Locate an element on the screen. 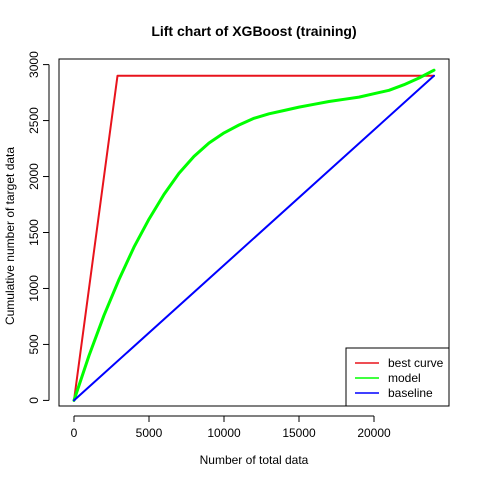 The image size is (480, 480). x-tick-label: 15000 is located at coordinates (299, 433).